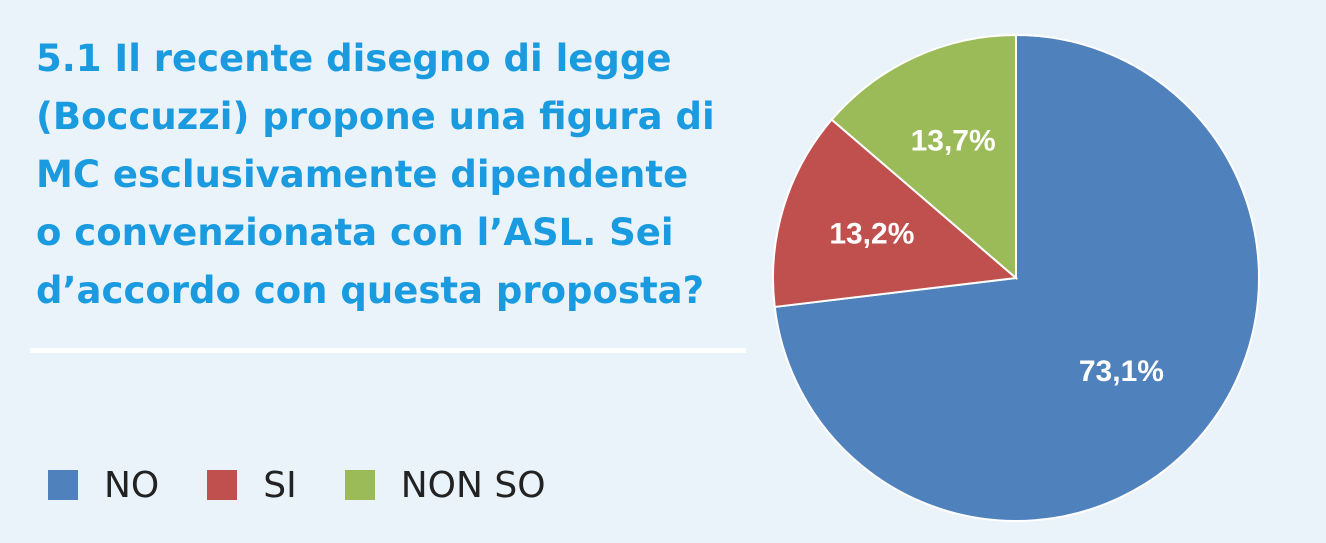  What do you see at coordinates (871, 234) in the screenshot?
I see `slice-label-si: 13,2%` at bounding box center [871, 234].